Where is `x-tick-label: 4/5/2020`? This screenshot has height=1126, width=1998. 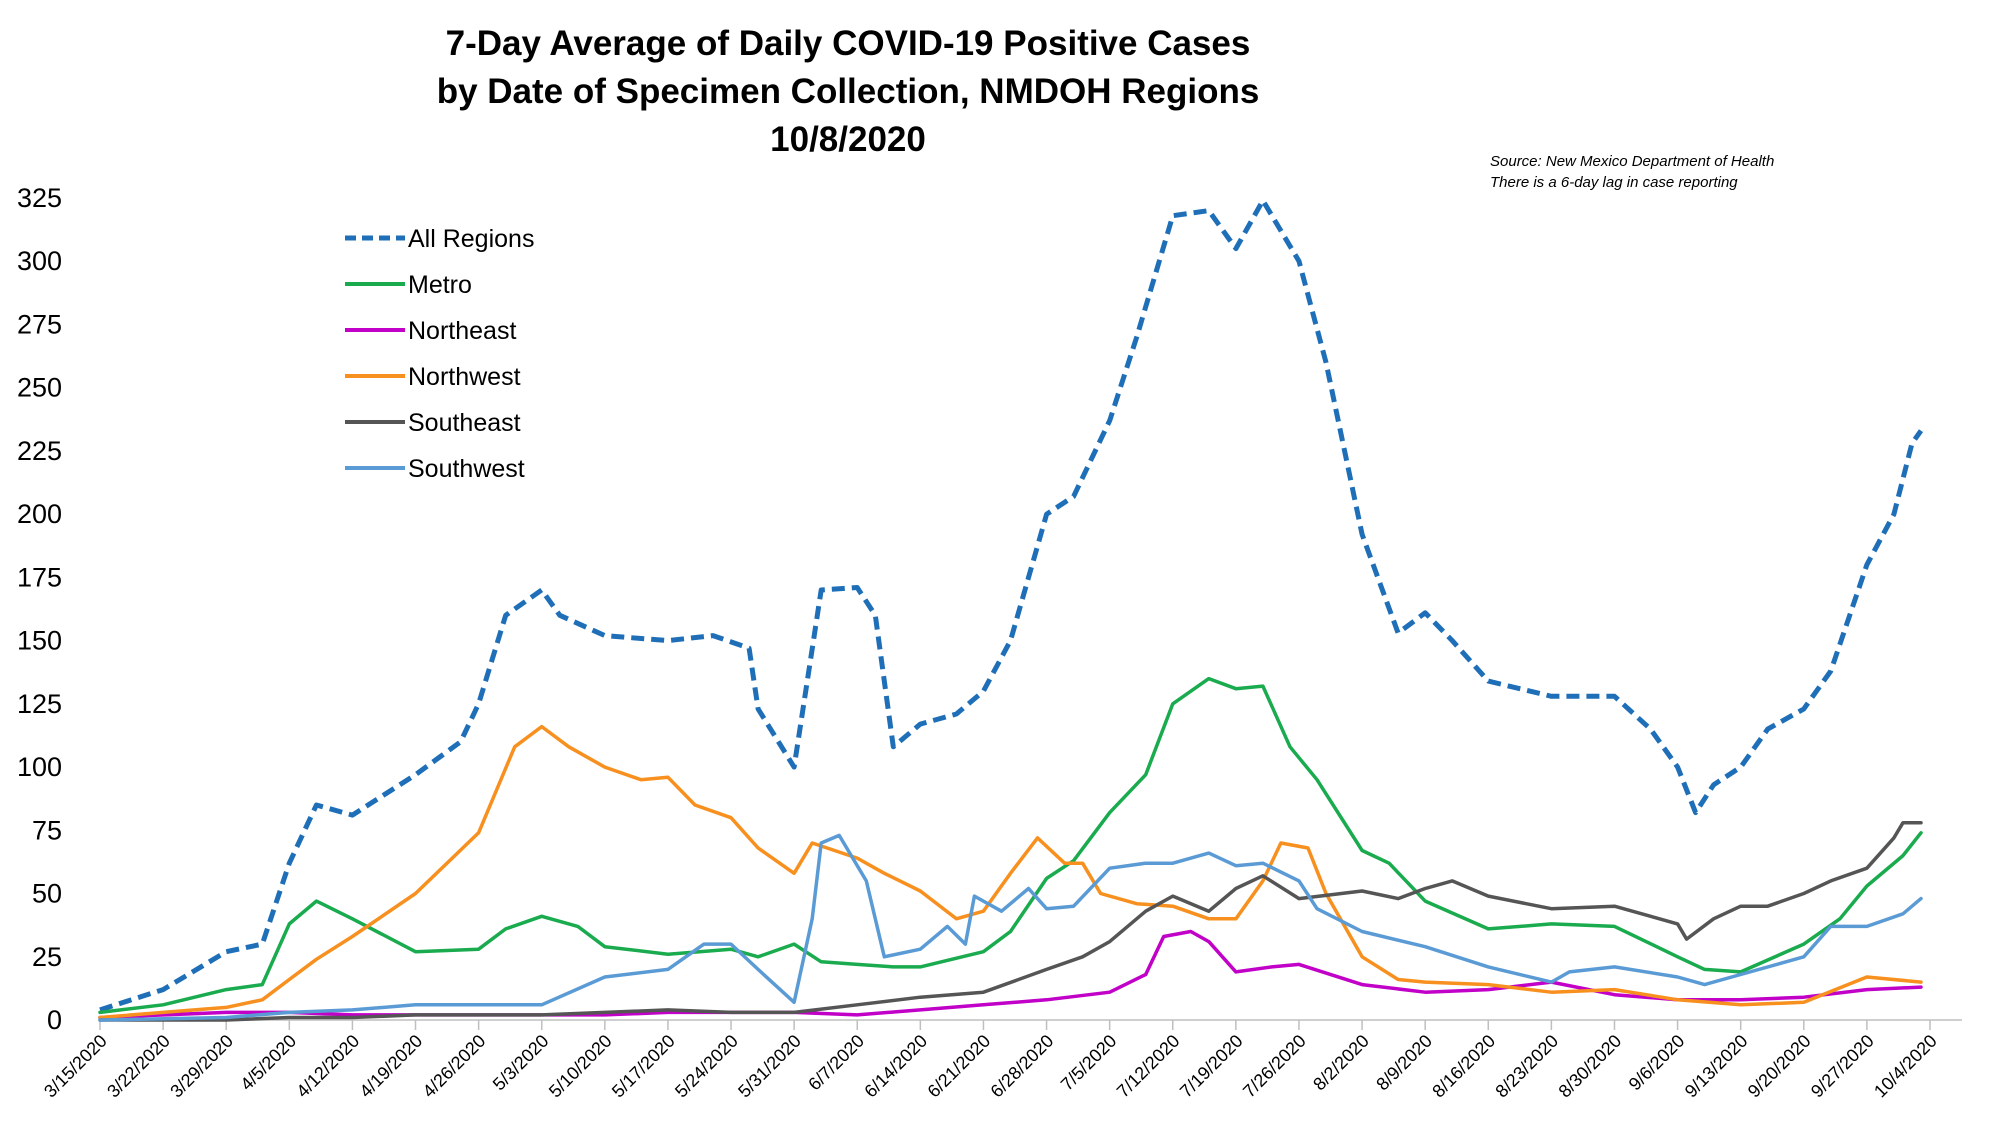 x-tick-label: 4/5/2020 is located at coordinates (268, 1063).